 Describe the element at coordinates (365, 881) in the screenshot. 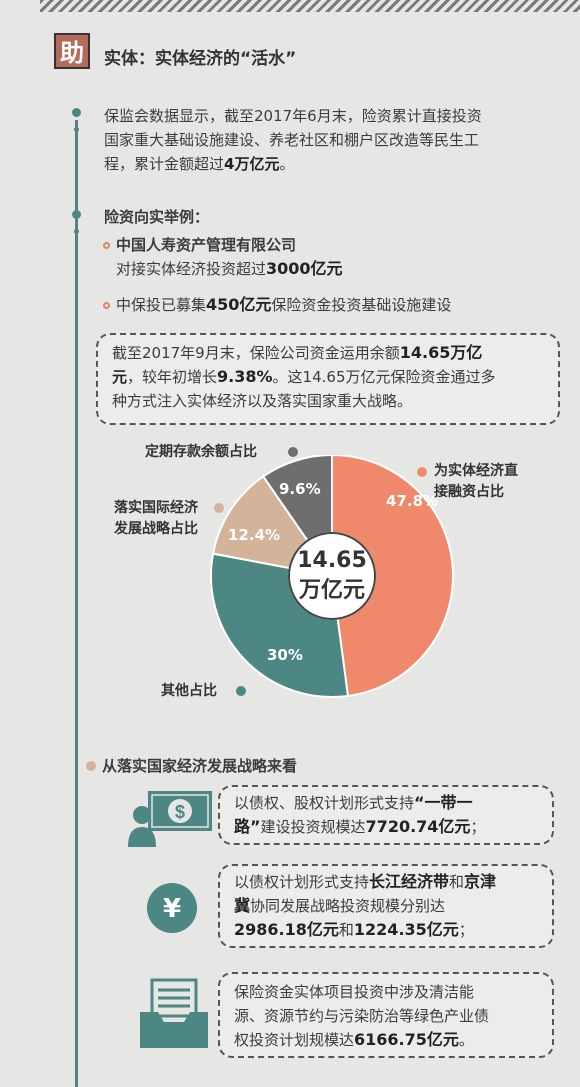

I see `strategy-line: 以债权计划形式支持长江经济带和京津` at that location.